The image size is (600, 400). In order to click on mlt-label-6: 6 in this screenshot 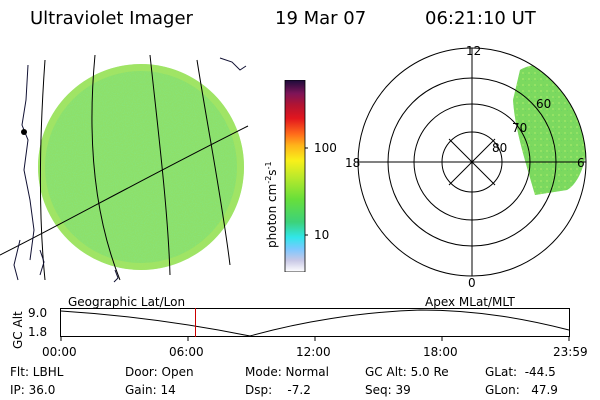, I will do `click(581, 163)`.